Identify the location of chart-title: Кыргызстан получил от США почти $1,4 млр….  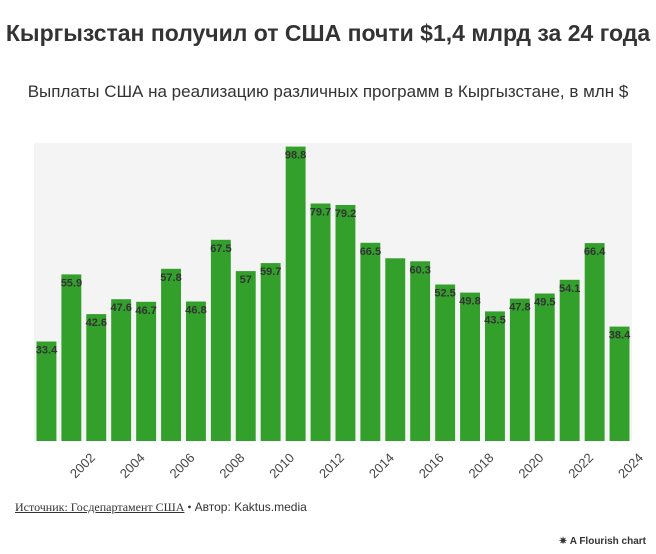
(328, 33).